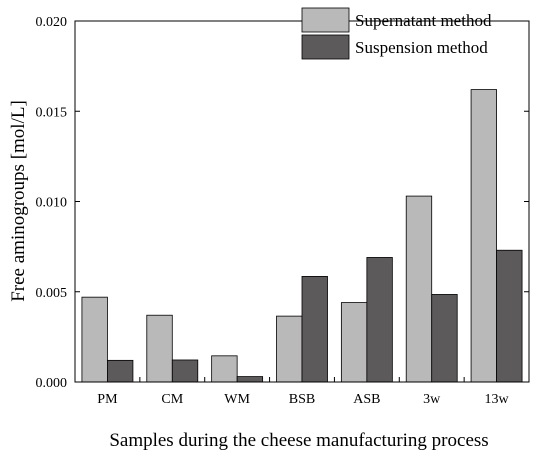 The width and height of the screenshot is (550, 463). Describe the element at coordinates (18, 201) in the screenshot. I see `y-axis-title: Free aminogroups [mol/L]` at that location.